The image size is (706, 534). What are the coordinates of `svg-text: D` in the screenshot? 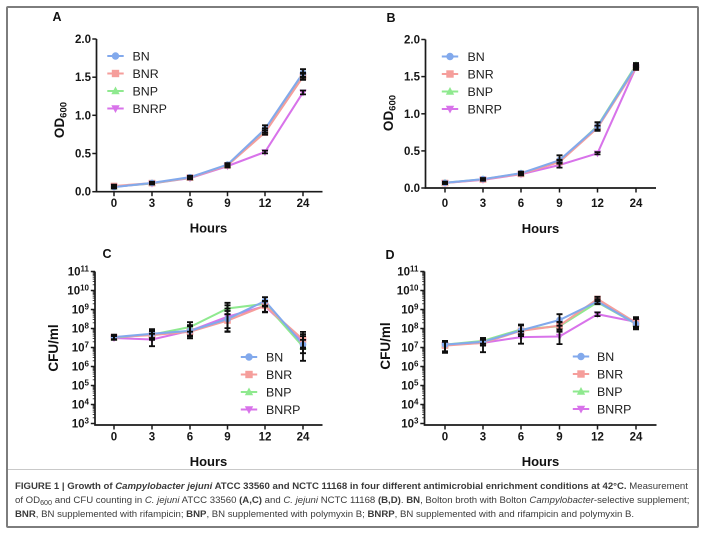 It's located at (389, 255).